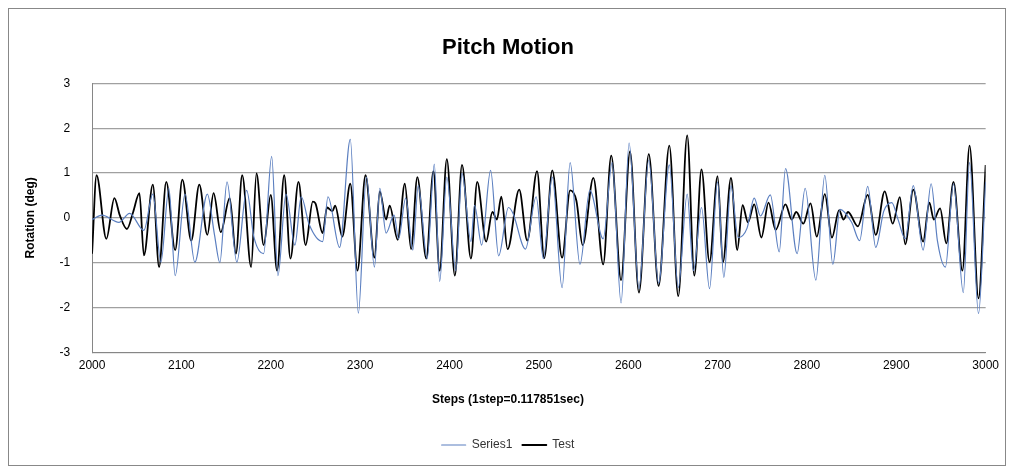  What do you see at coordinates (492, 444) in the screenshot?
I see `legend-label: Series1` at bounding box center [492, 444].